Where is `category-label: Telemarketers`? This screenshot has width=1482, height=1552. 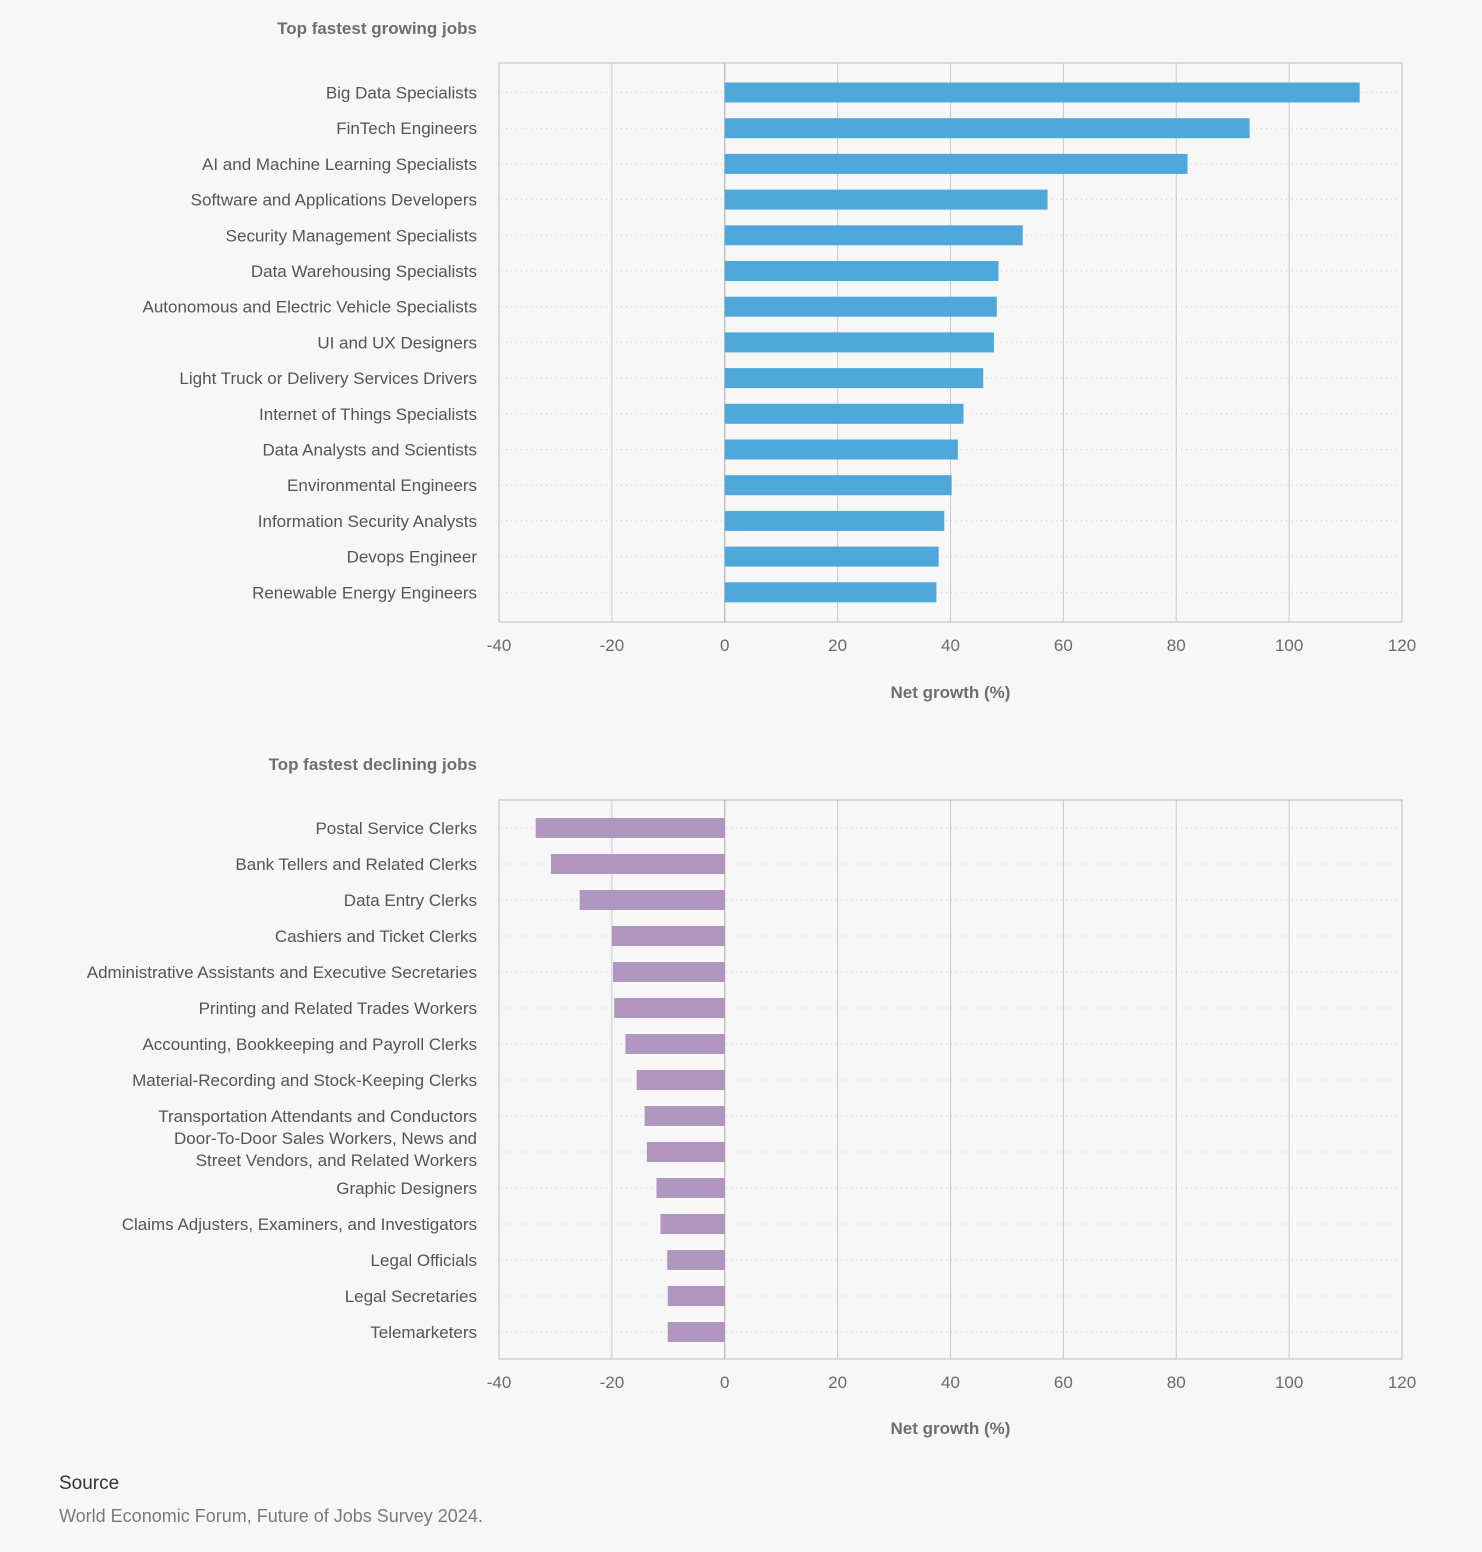 category-label: Telemarketers is located at coordinates (423, 1332).